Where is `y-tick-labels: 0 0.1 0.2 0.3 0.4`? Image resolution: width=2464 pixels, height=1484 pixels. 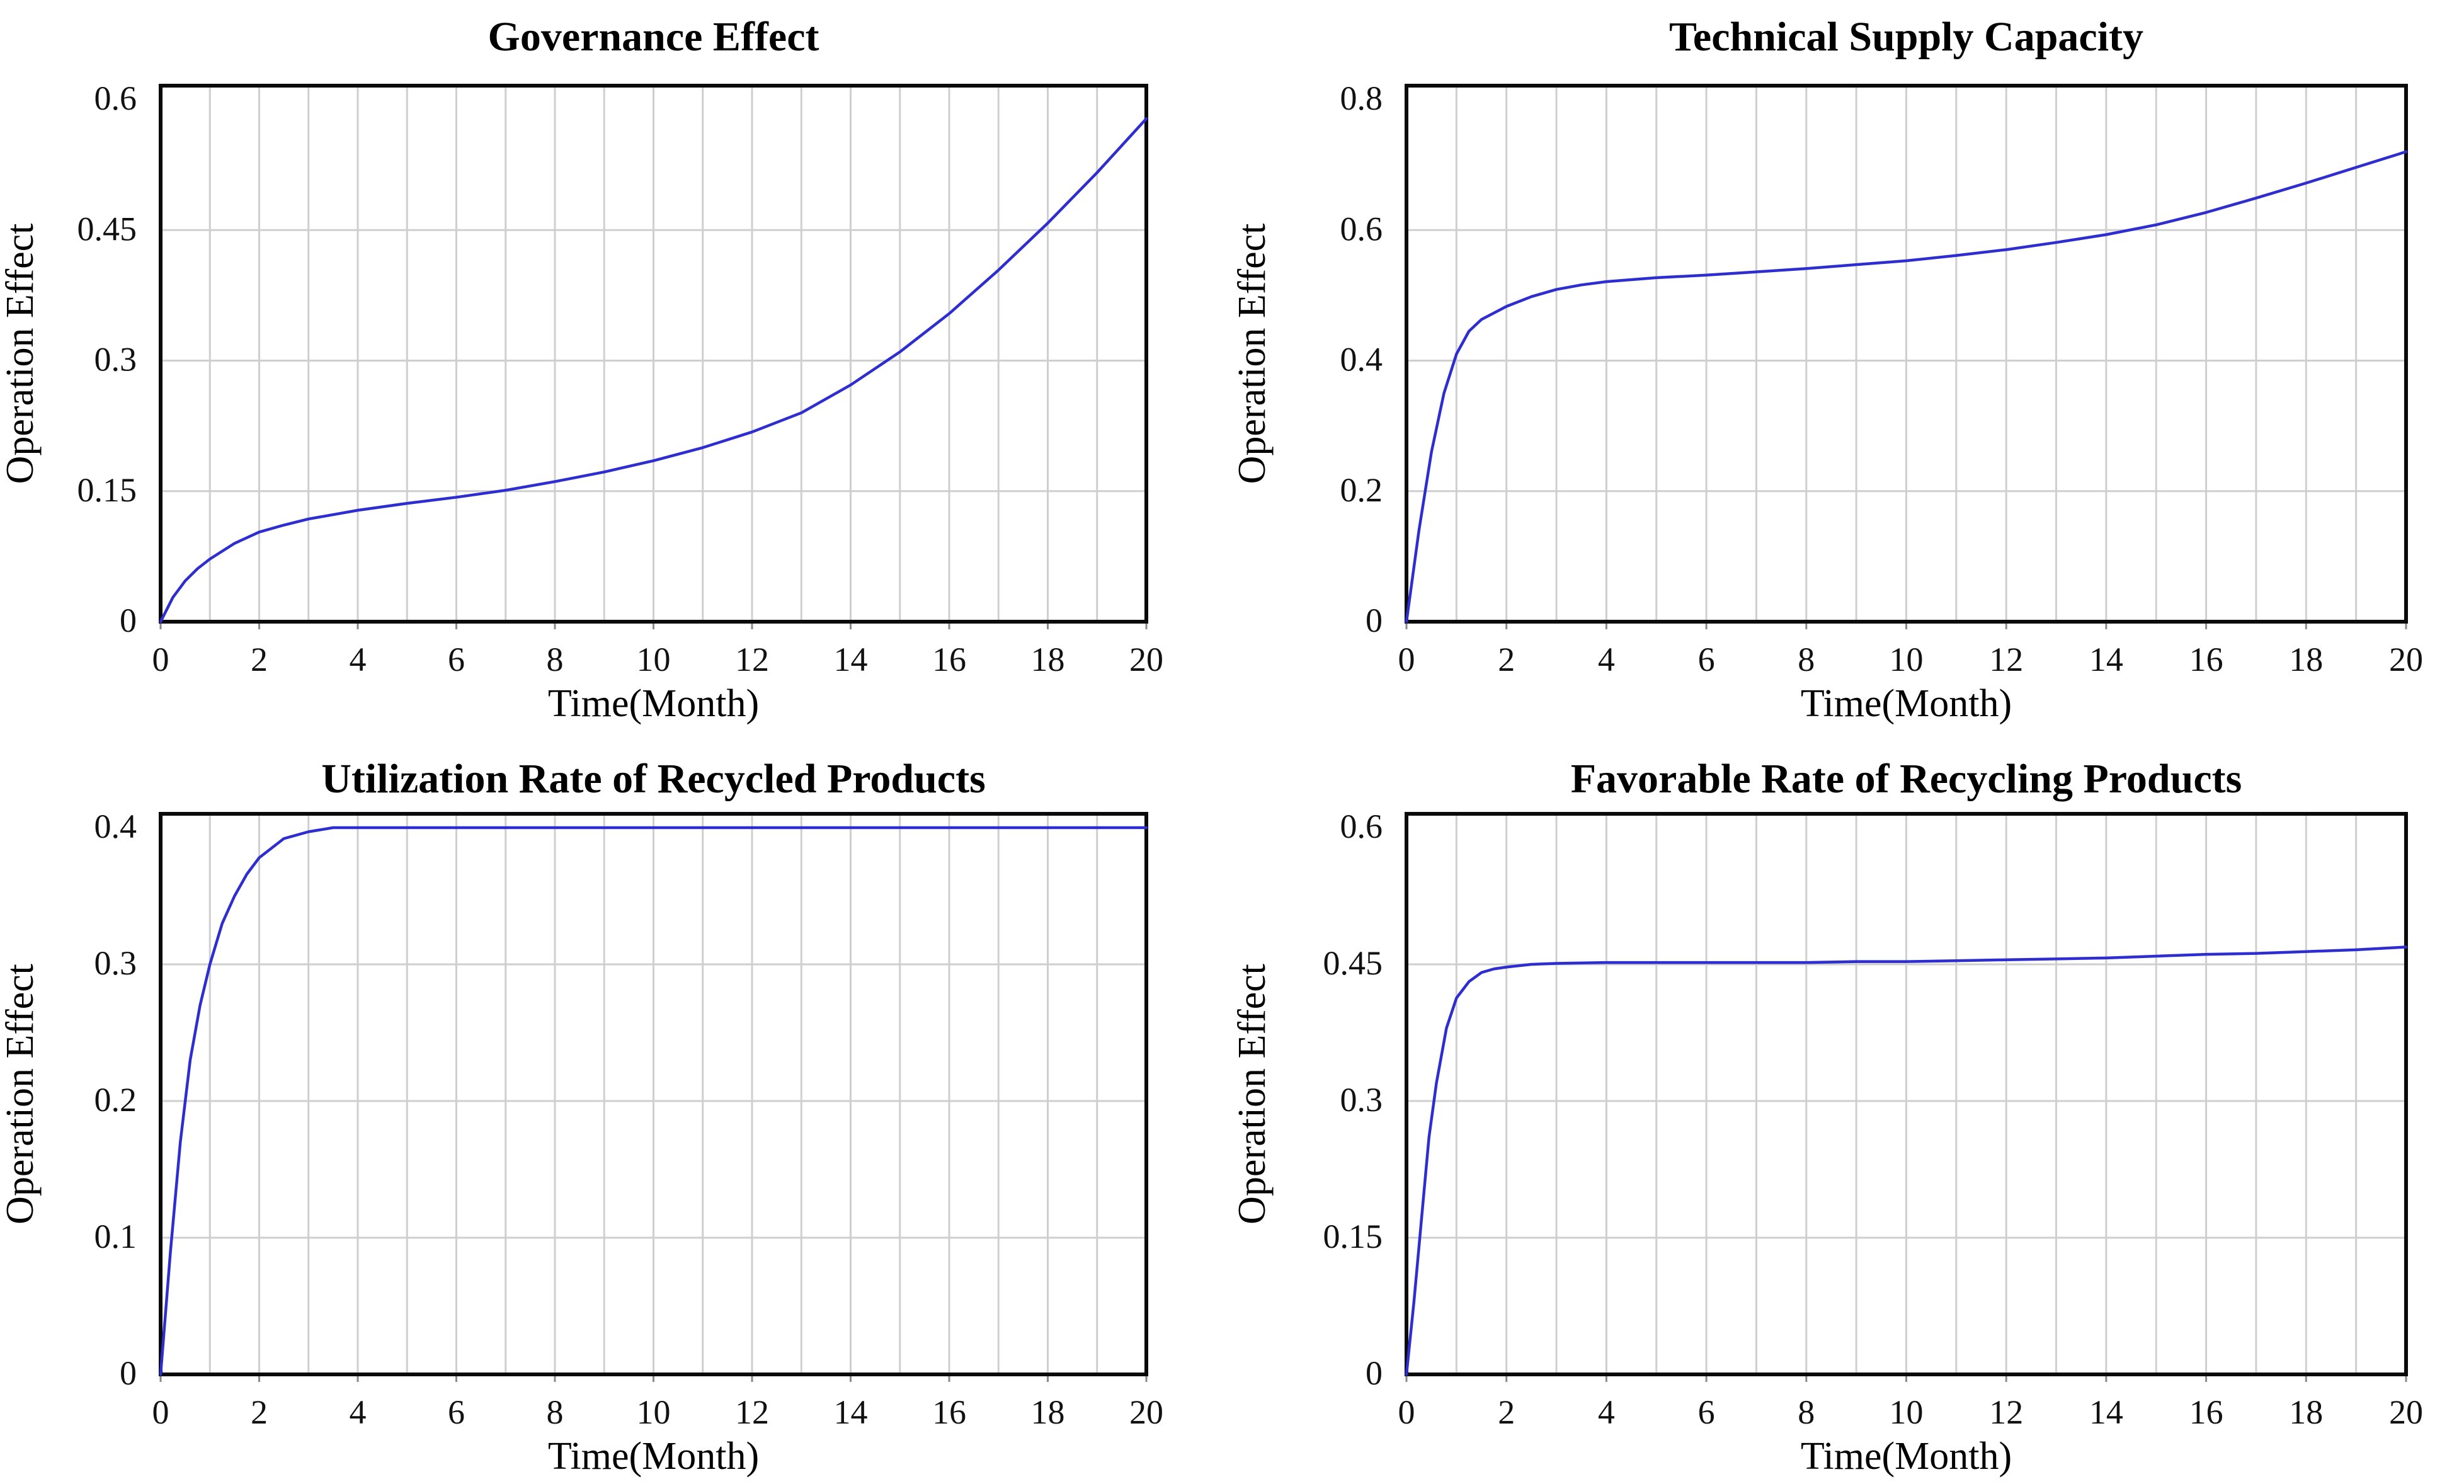 y-tick-labels: 0 0.1 0.2 0.3 0.4 is located at coordinates (115, 1100).